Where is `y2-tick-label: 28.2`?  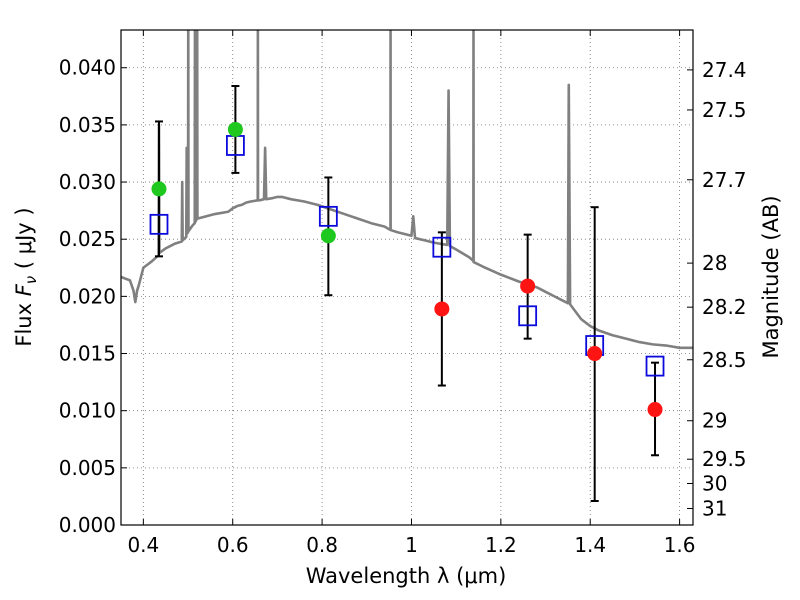 y2-tick-label: 28.2 is located at coordinates (724, 307).